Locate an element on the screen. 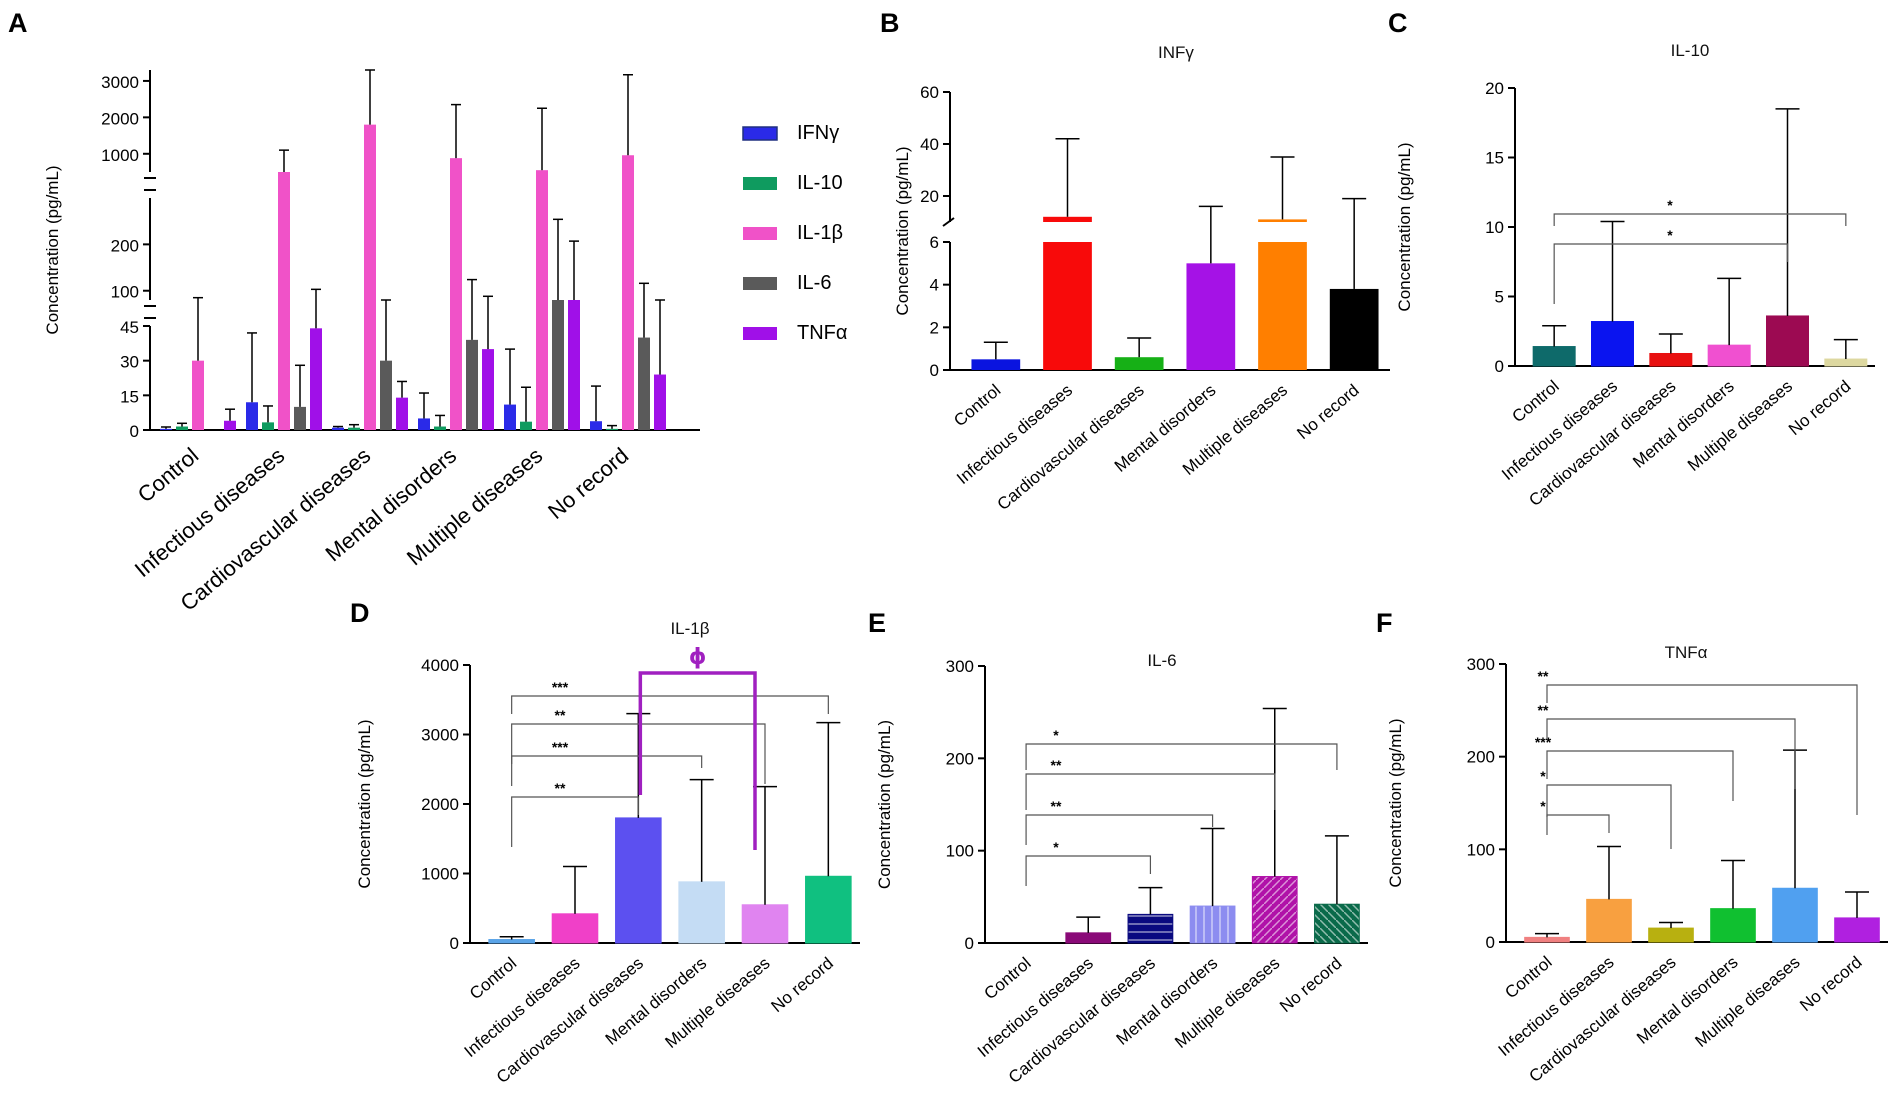  panel-c-bar-cardiovascular-diseases is located at coordinates (1671, 359).